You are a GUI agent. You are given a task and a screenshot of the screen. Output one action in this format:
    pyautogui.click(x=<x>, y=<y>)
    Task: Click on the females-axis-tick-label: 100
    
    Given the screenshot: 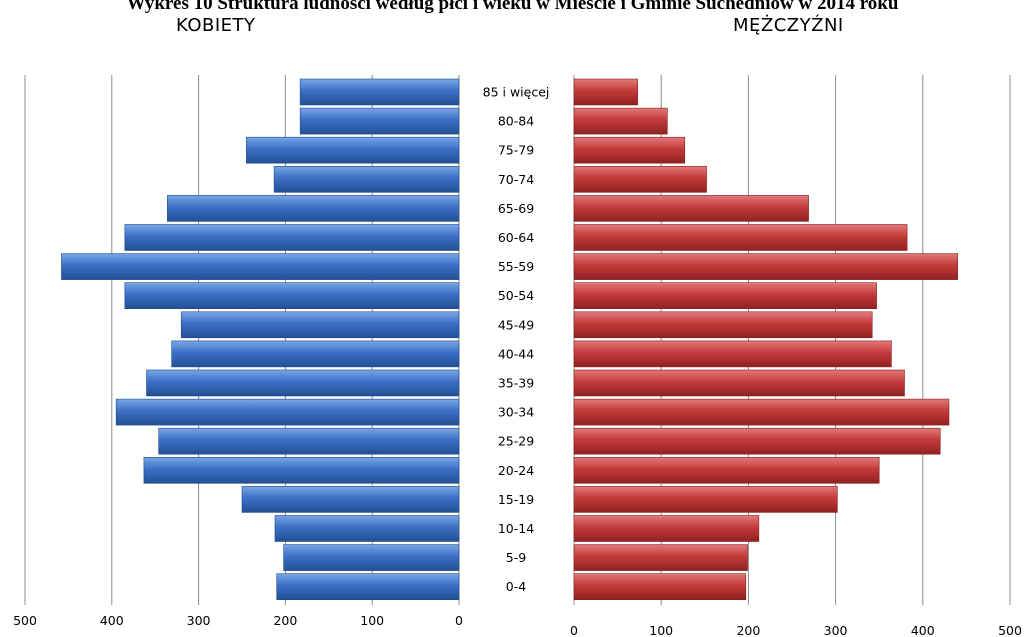 What is the action you would take?
    pyautogui.click(x=372, y=620)
    